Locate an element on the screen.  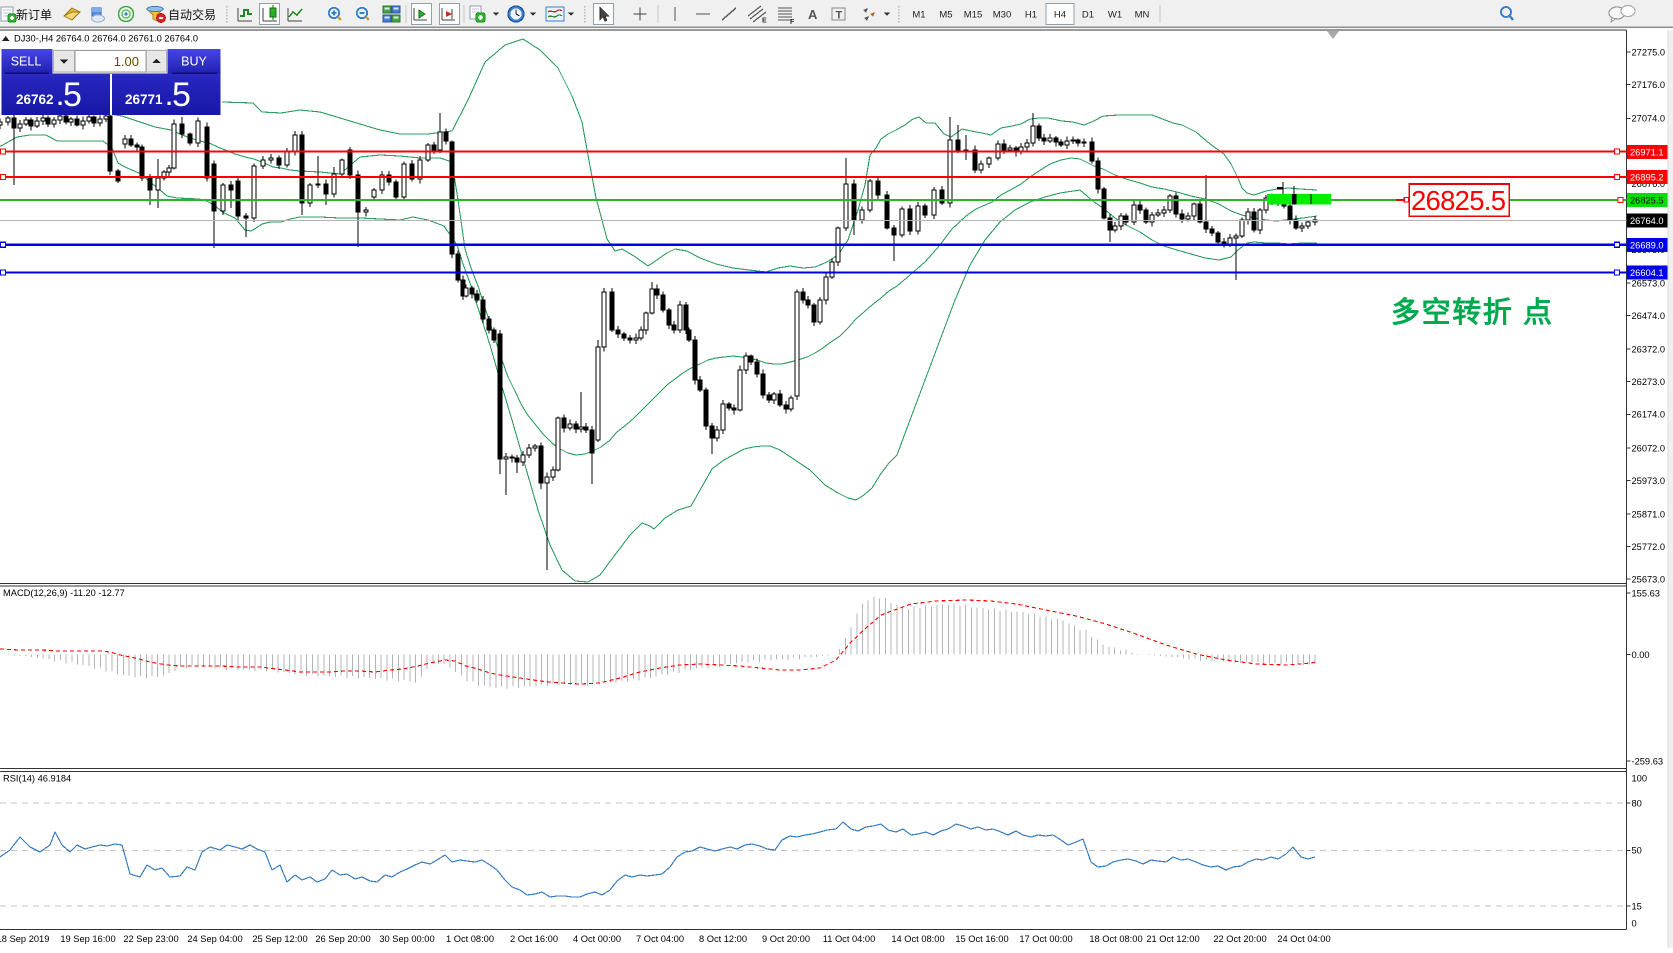
svg-text: 27275.0 is located at coordinates (1649, 53).